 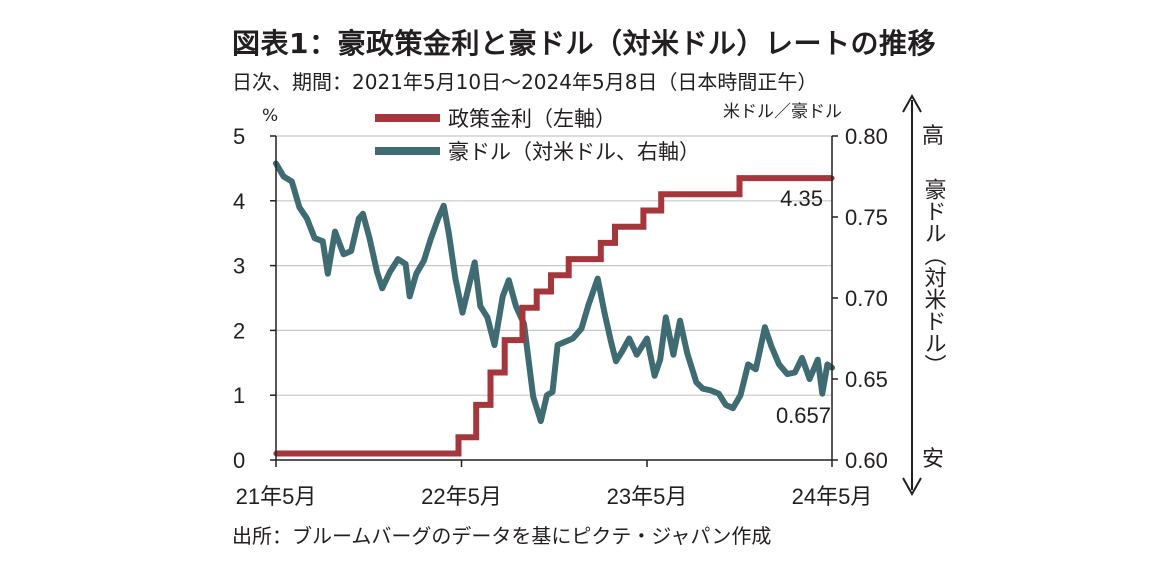 What do you see at coordinates (461, 496) in the screenshot?
I see `x-tick-label: 22年5月` at bounding box center [461, 496].